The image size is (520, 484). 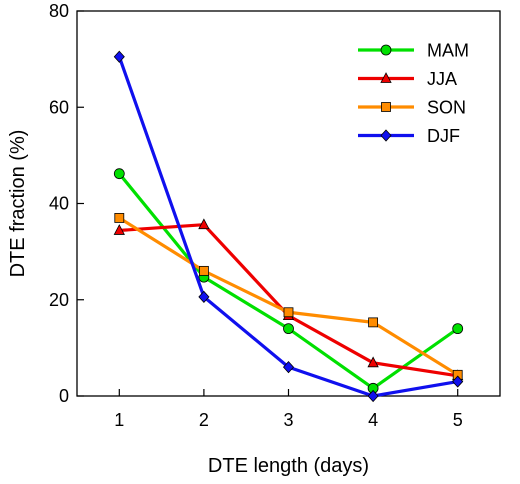 What do you see at coordinates (18, 204) in the screenshot?
I see `y-axis-label: DTE fraction (%)` at bounding box center [18, 204].